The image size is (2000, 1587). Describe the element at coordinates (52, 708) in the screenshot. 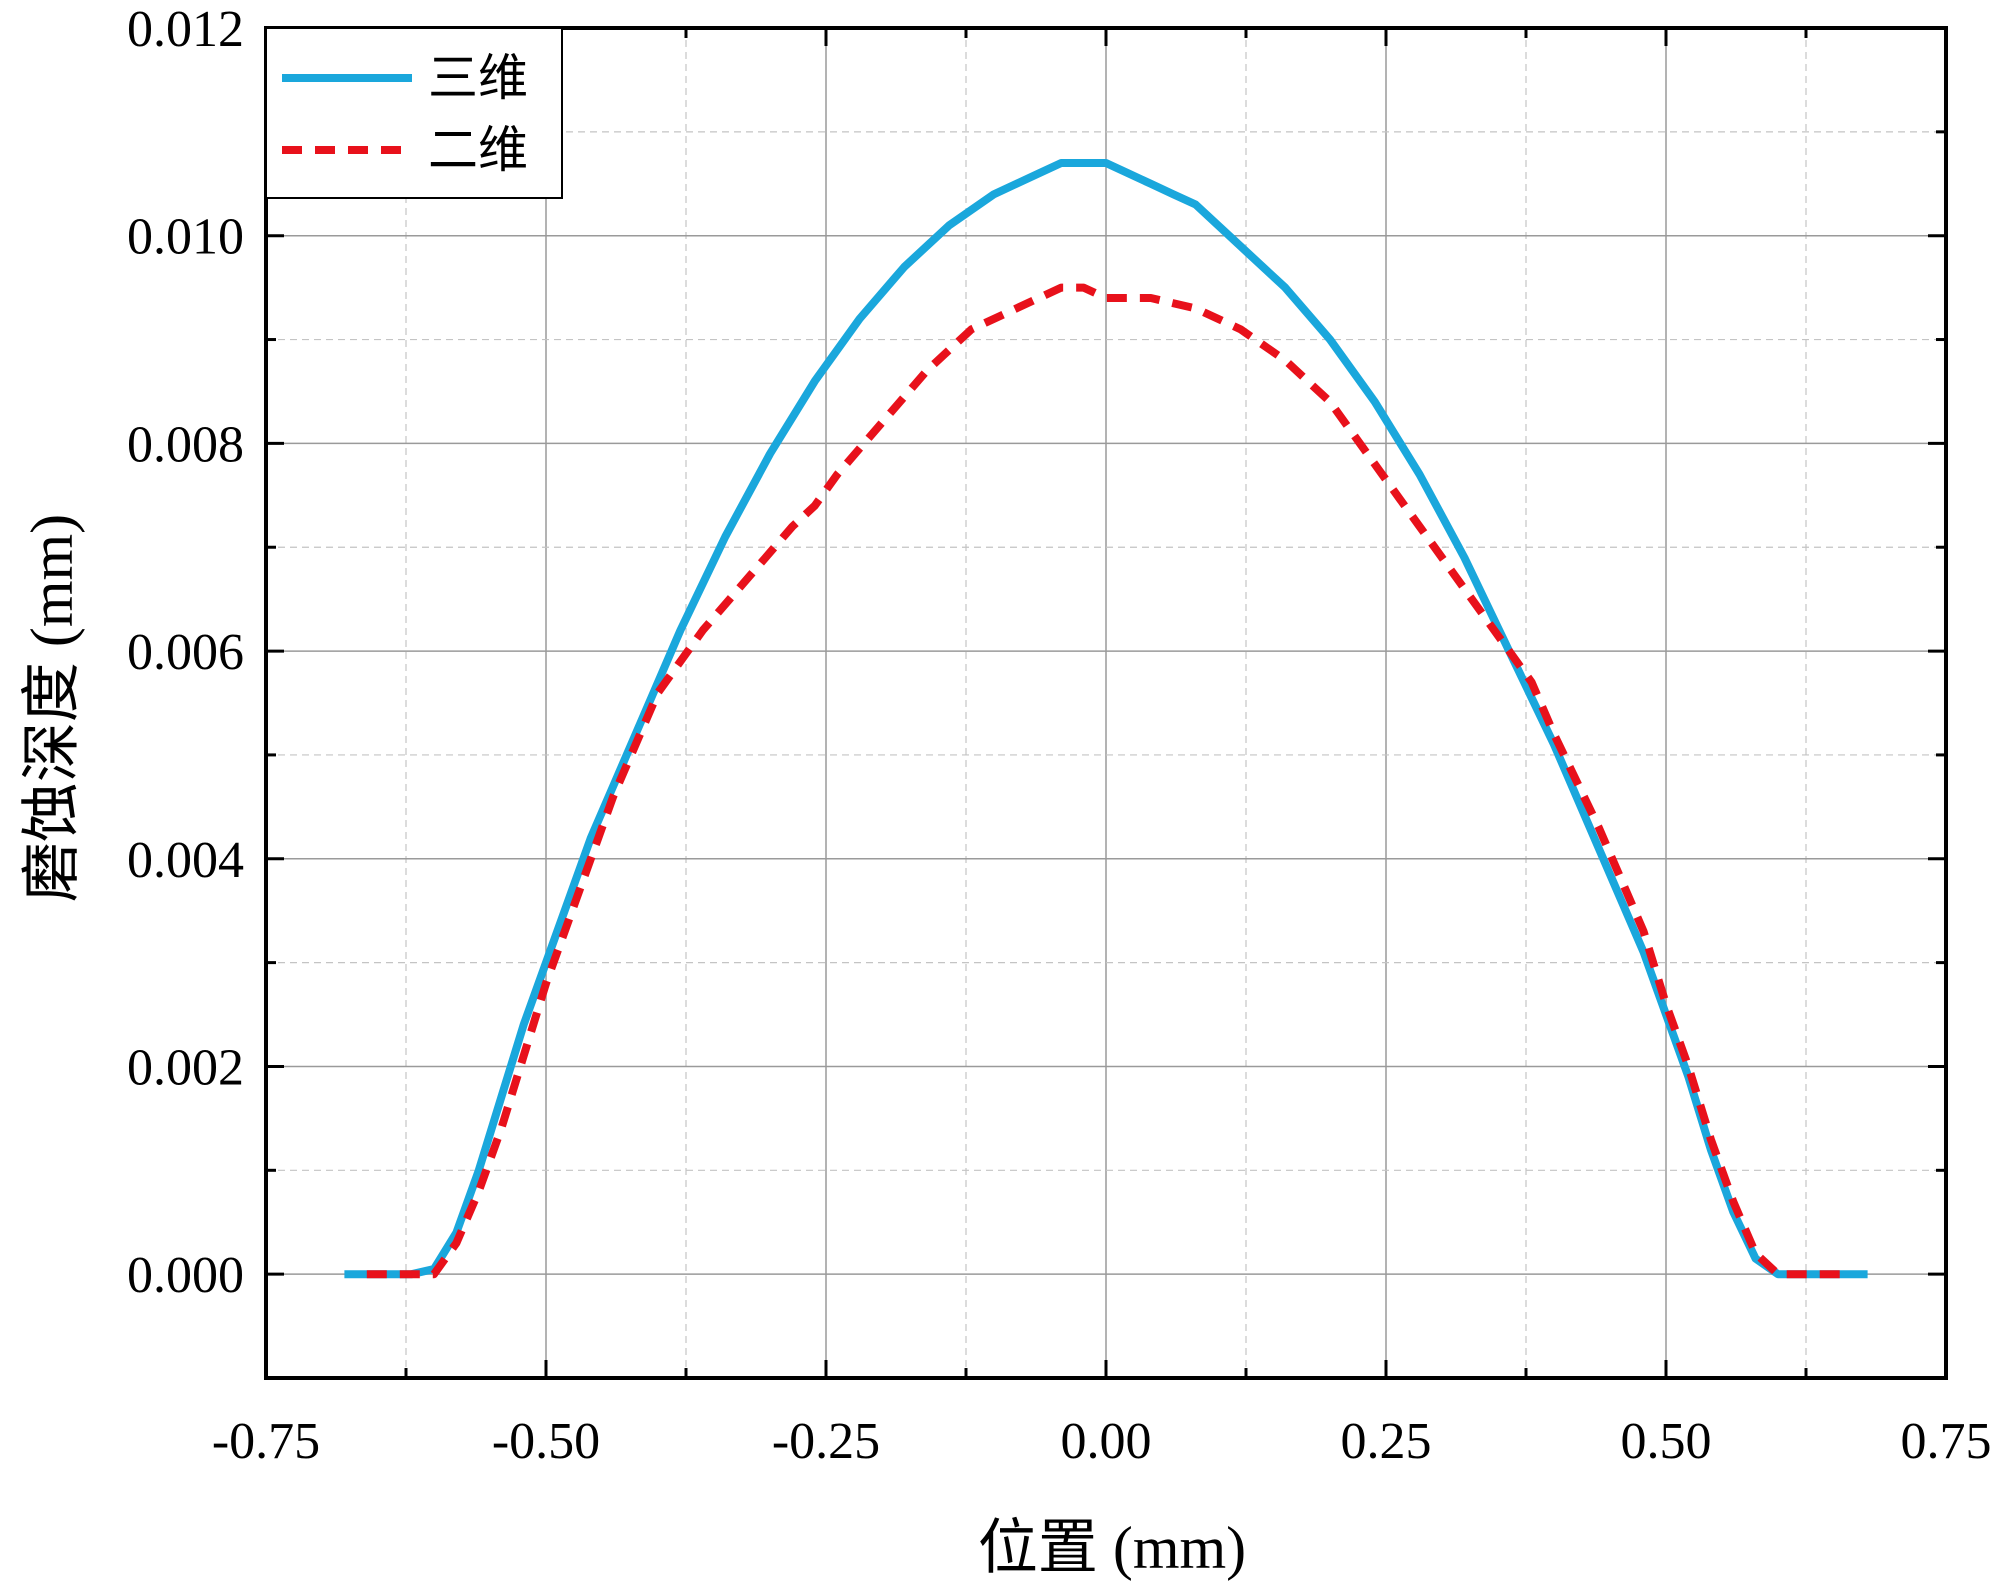

I see `y-axis-title: 磨蚀深度 (mm)` at that location.